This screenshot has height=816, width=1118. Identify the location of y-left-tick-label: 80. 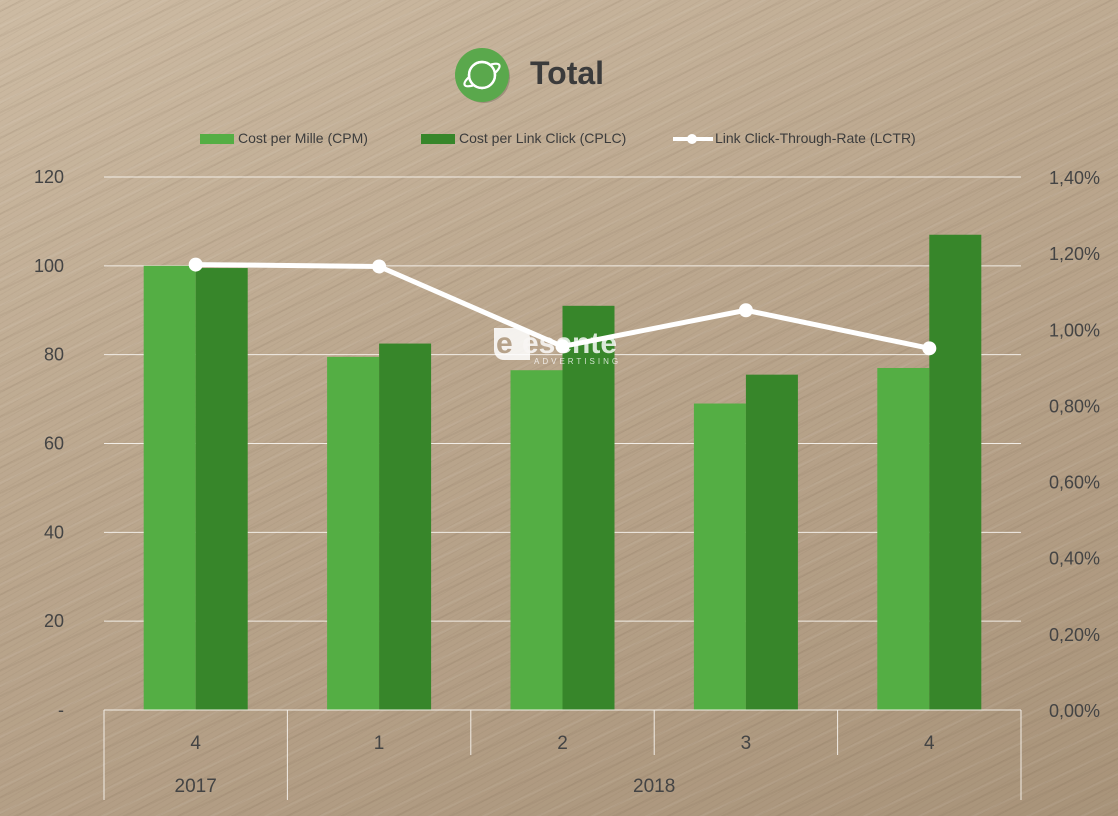
(54, 355).